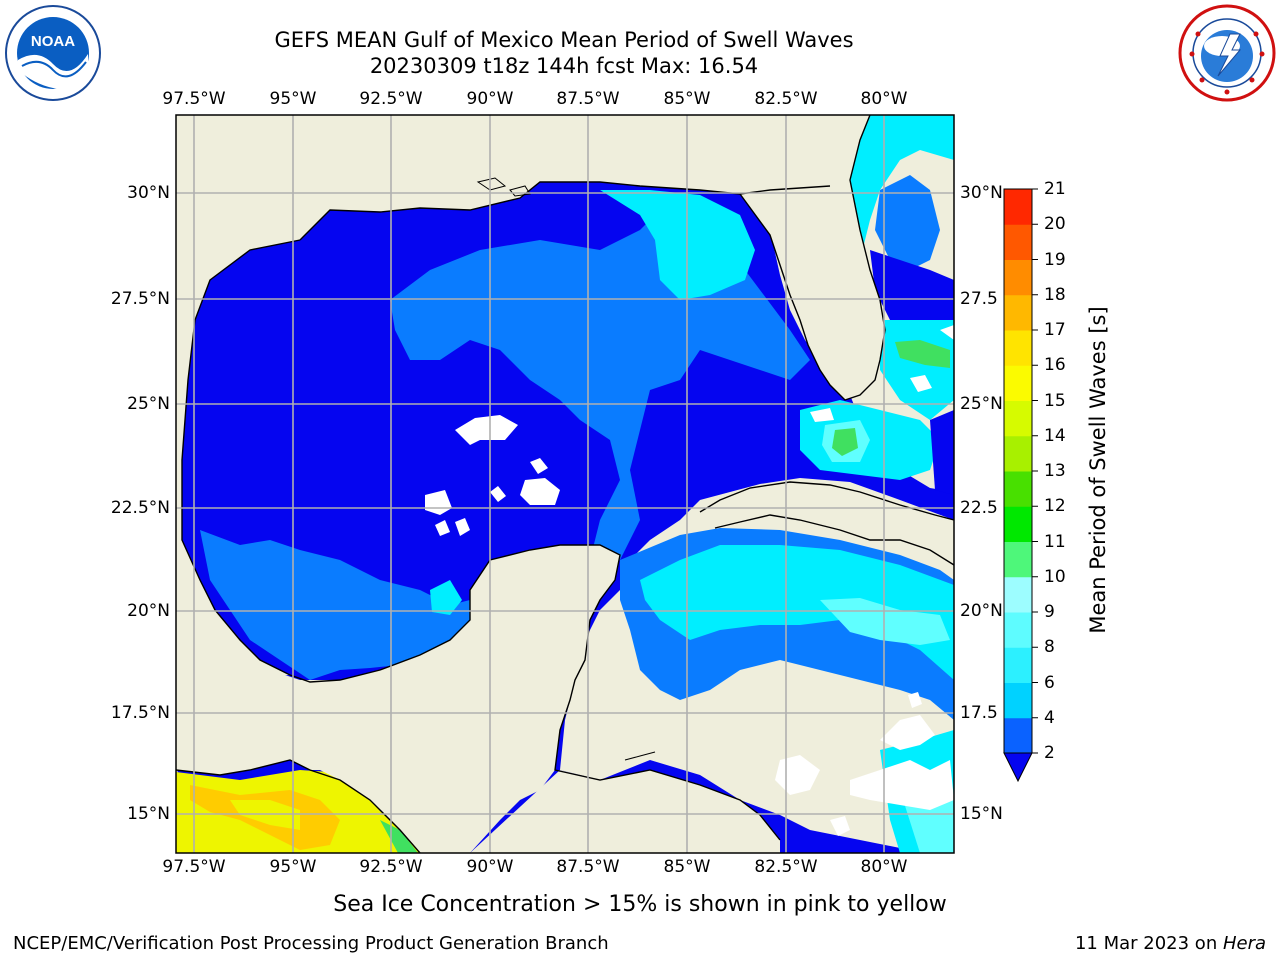  I want to click on lon-label-top: 92.5°W, so click(391, 99).